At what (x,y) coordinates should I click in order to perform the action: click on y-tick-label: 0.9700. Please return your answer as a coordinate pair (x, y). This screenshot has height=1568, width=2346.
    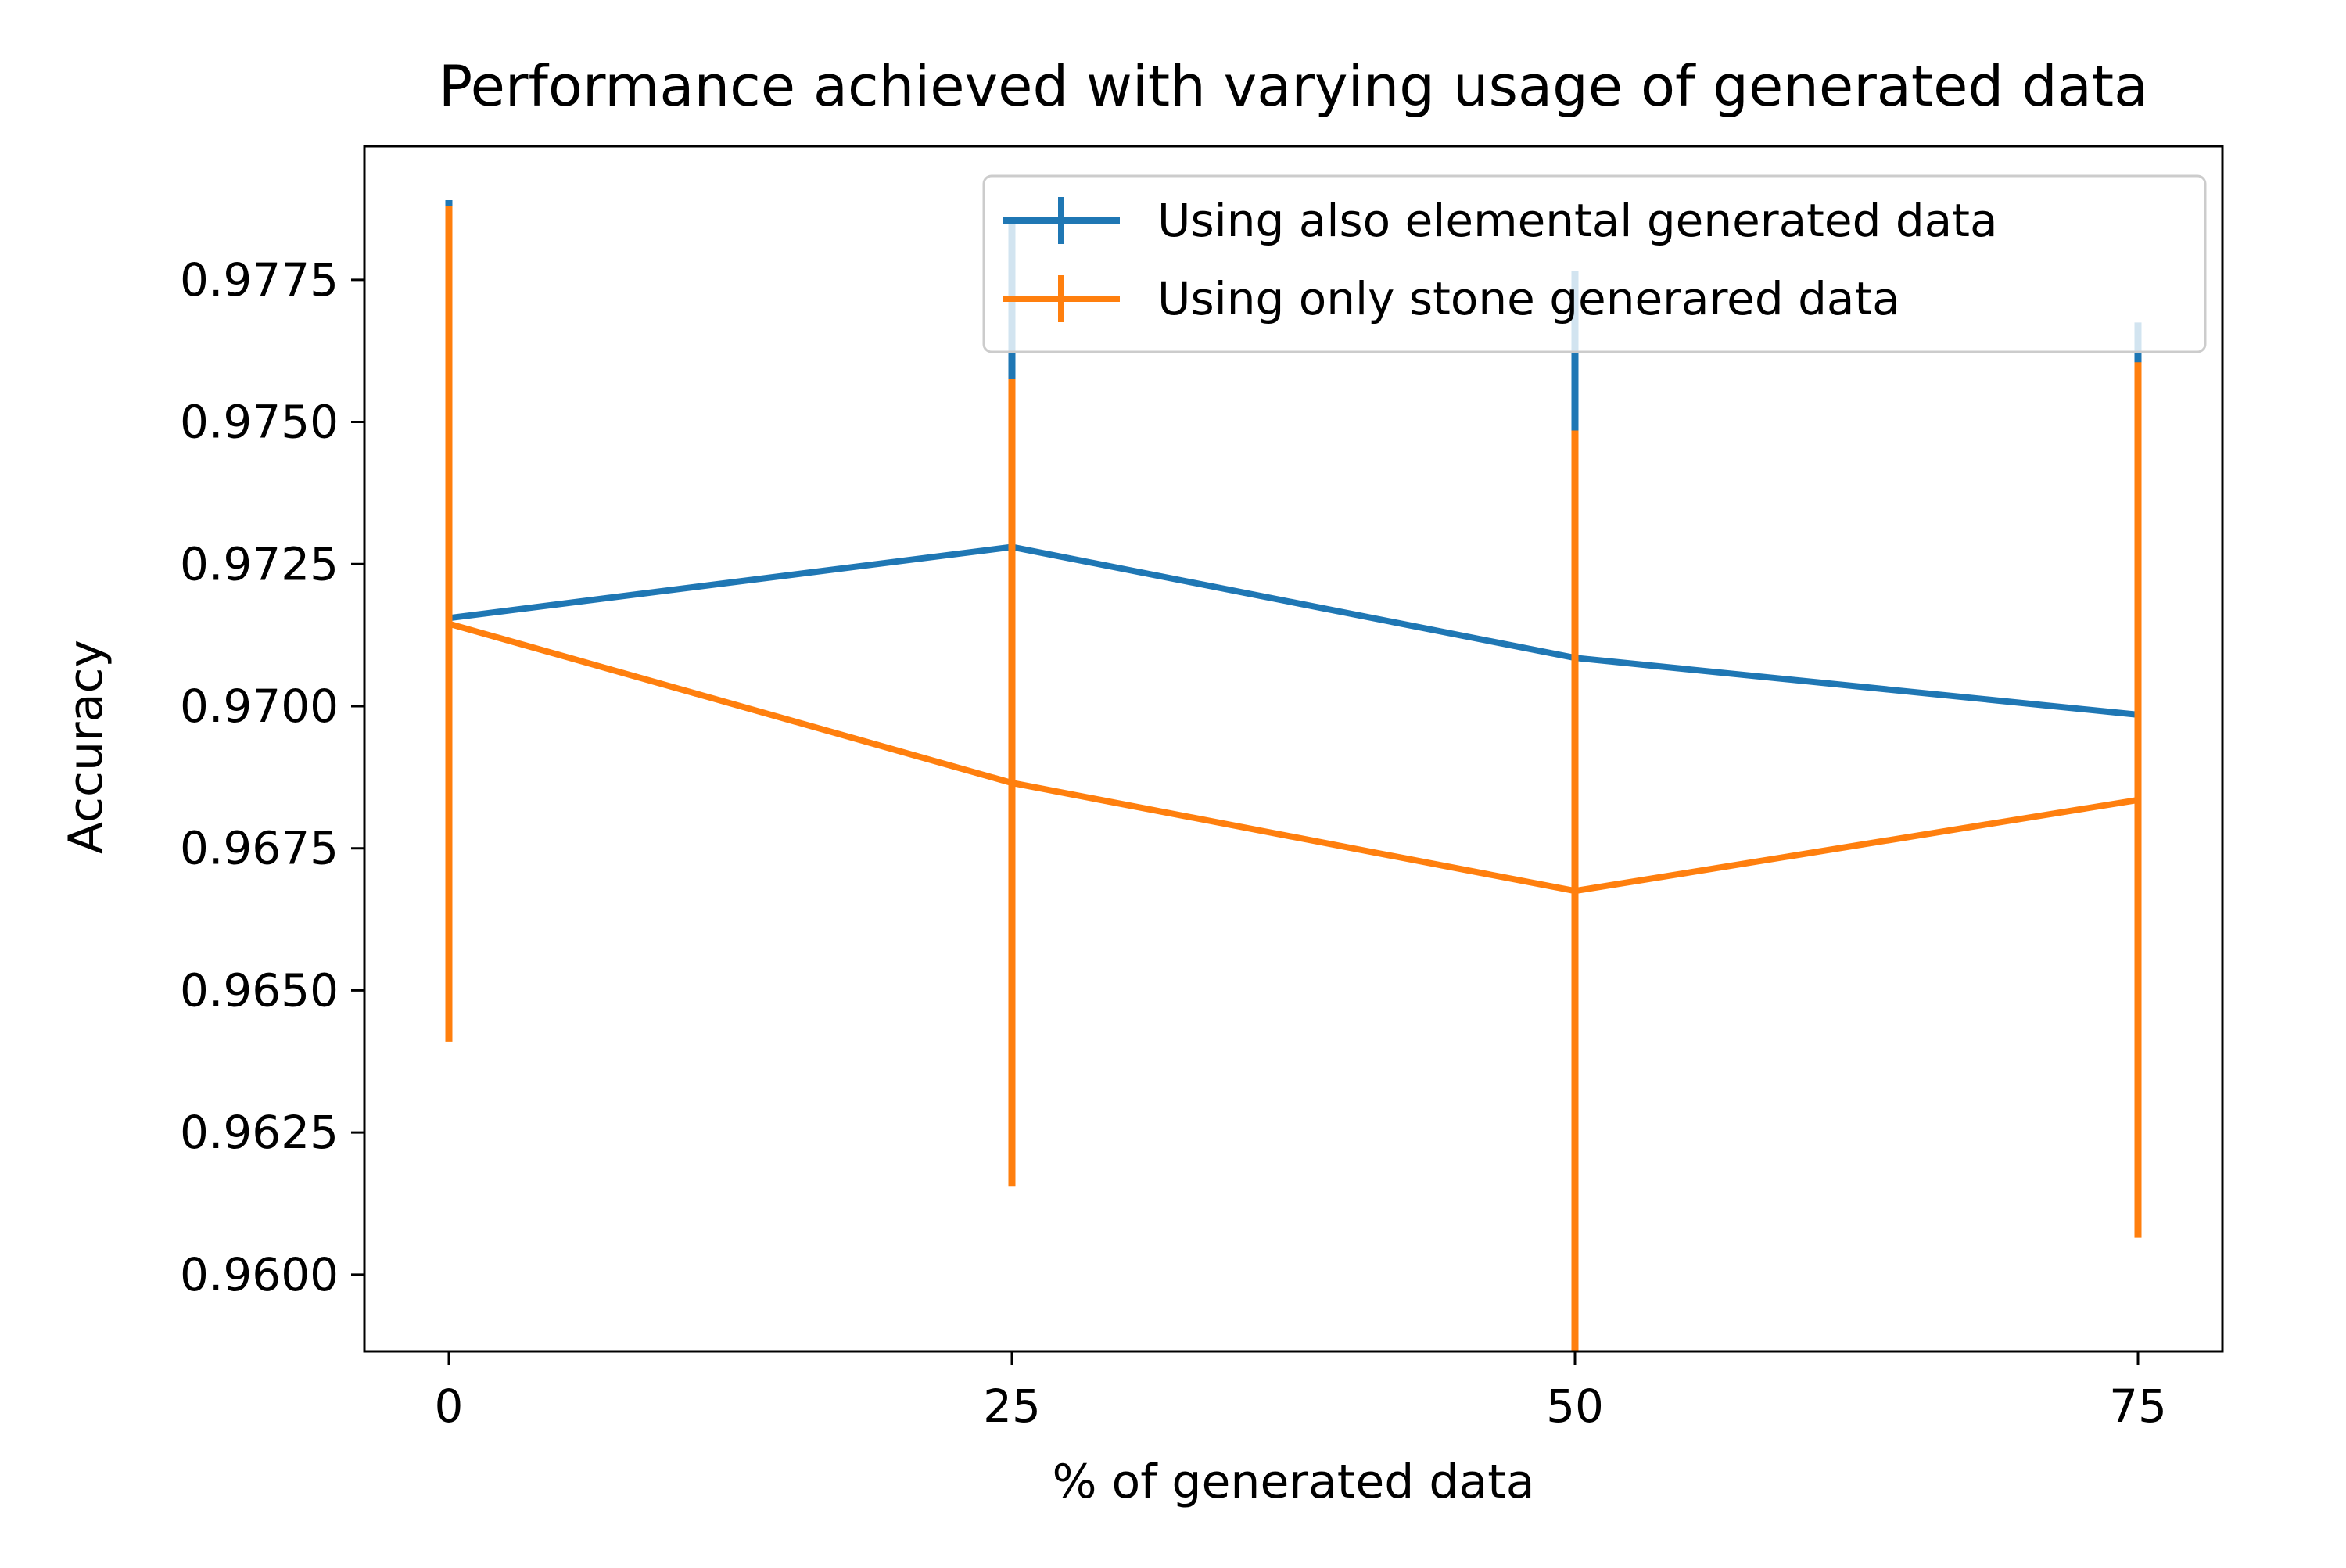
    Looking at the image, I should click on (259, 706).